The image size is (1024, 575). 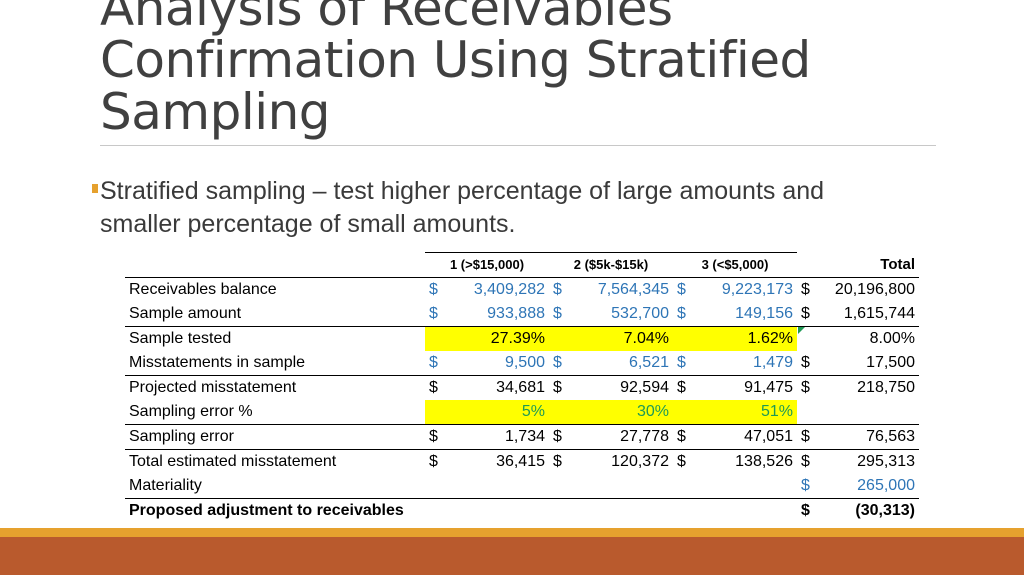 I want to click on row-label: Misstatements in sample, so click(x=217, y=362).